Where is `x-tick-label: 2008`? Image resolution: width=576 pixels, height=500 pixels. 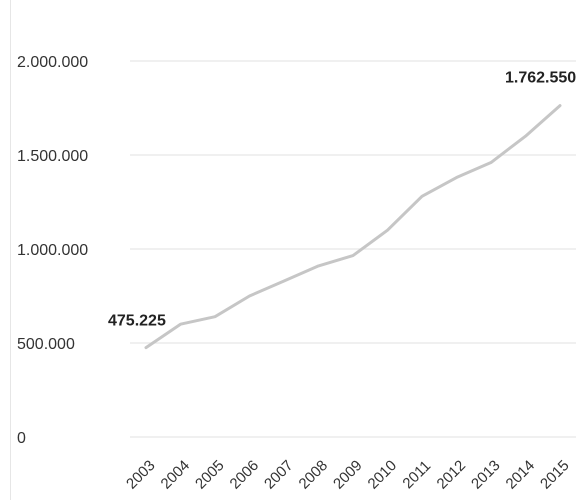
x-tick-label: 2008 is located at coordinates (314, 475).